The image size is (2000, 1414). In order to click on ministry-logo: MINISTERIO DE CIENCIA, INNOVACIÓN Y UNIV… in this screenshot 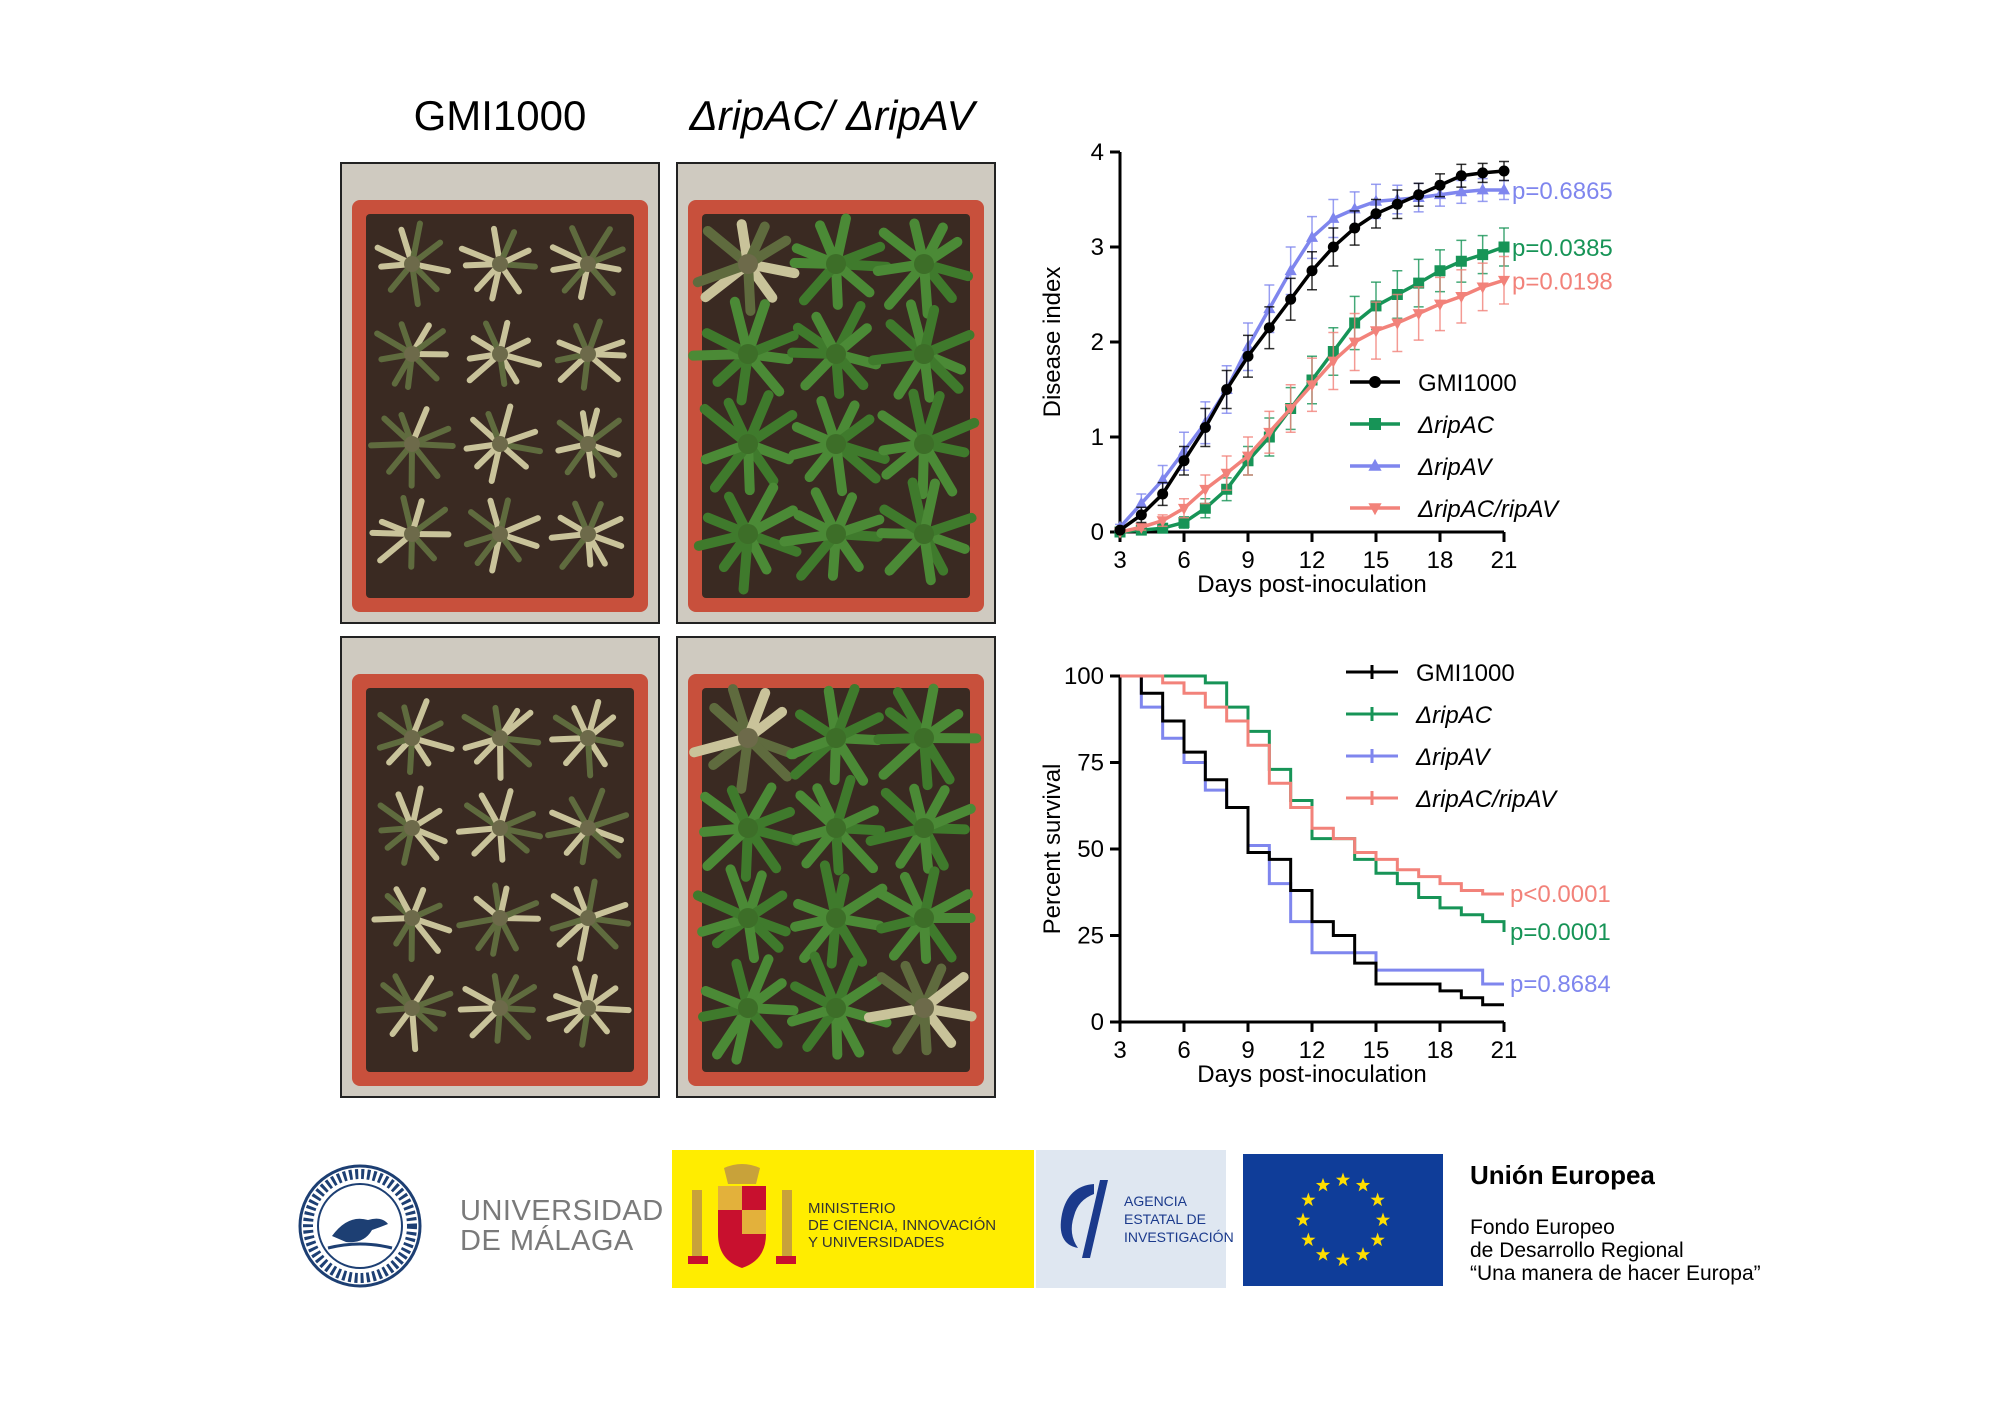, I will do `click(853, 1219)`.